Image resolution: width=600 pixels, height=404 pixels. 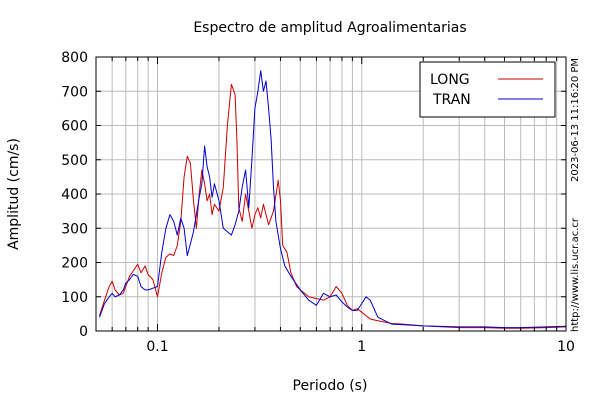 I want to click on y-tick-label: 100, so click(x=74, y=298).